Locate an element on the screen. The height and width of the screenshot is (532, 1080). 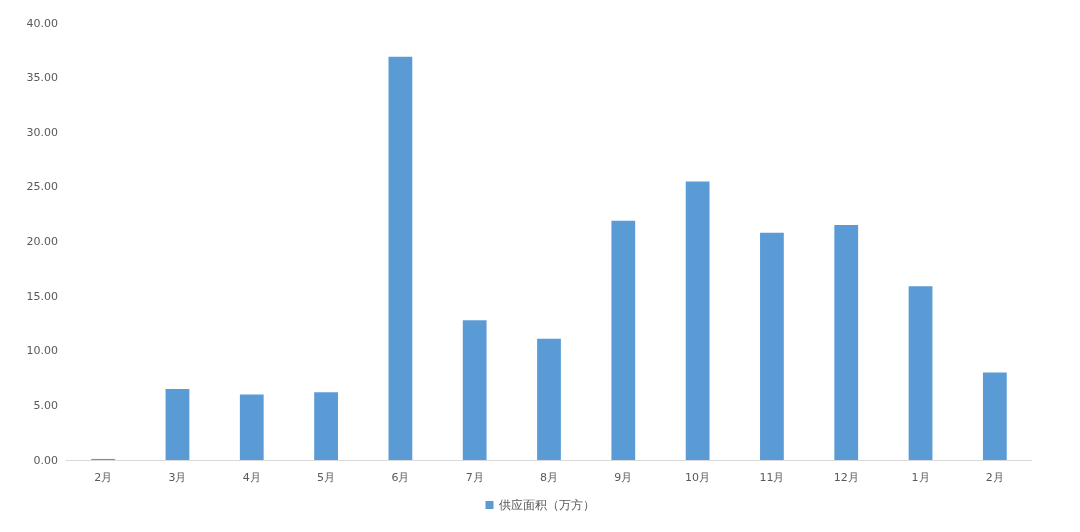
x-tick-label: 7月 is located at coordinates (474, 477).